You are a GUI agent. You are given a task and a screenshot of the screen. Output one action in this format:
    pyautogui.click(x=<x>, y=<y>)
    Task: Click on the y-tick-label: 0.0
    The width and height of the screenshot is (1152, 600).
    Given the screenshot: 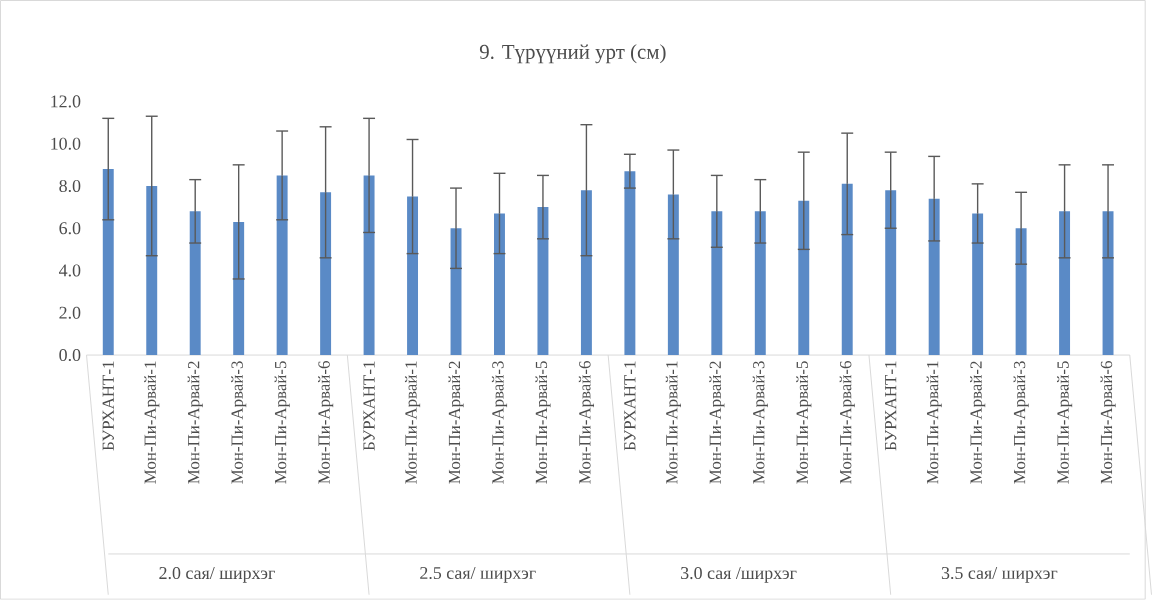 What is the action you would take?
    pyautogui.click(x=70, y=355)
    